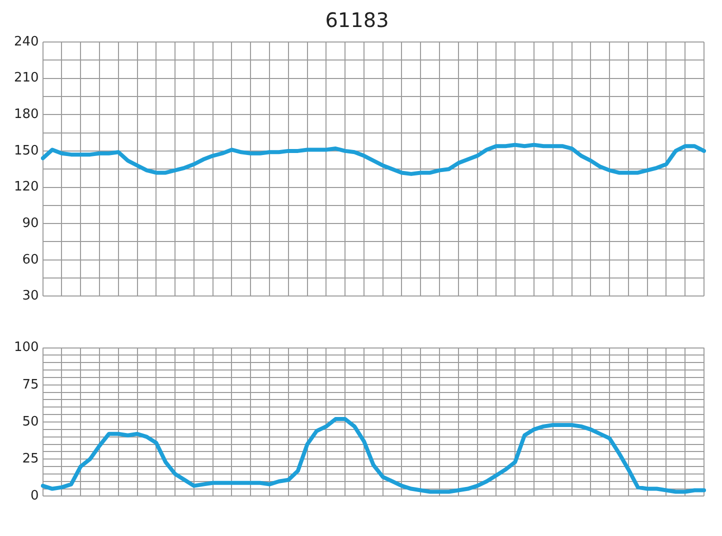 Image resolution: width=722 pixels, height=536 pixels. I want to click on y-tick-label: 50, so click(30, 422).